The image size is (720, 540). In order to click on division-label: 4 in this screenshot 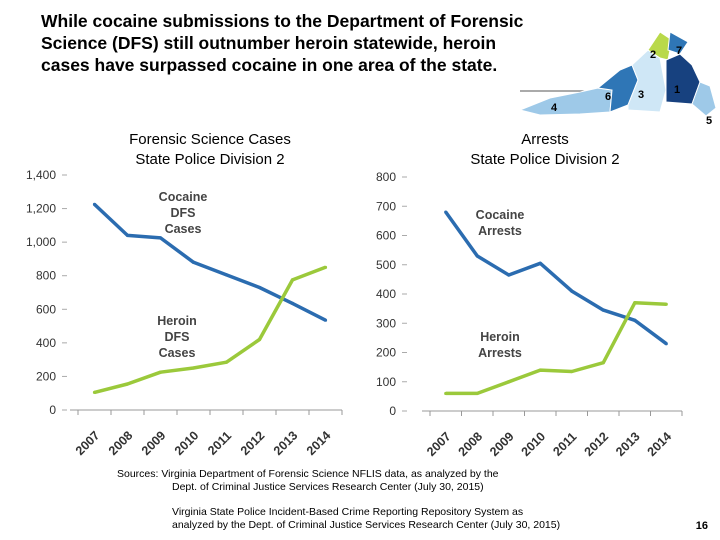, I will do `click(554, 108)`.